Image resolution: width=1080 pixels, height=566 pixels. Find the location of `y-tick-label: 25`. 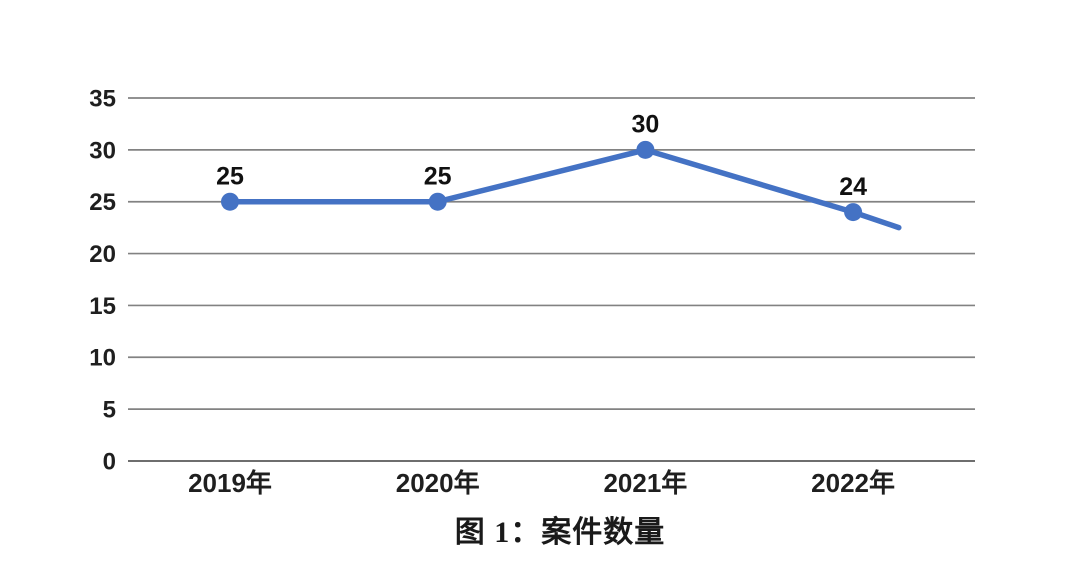

y-tick-label: 25 is located at coordinates (102, 202).